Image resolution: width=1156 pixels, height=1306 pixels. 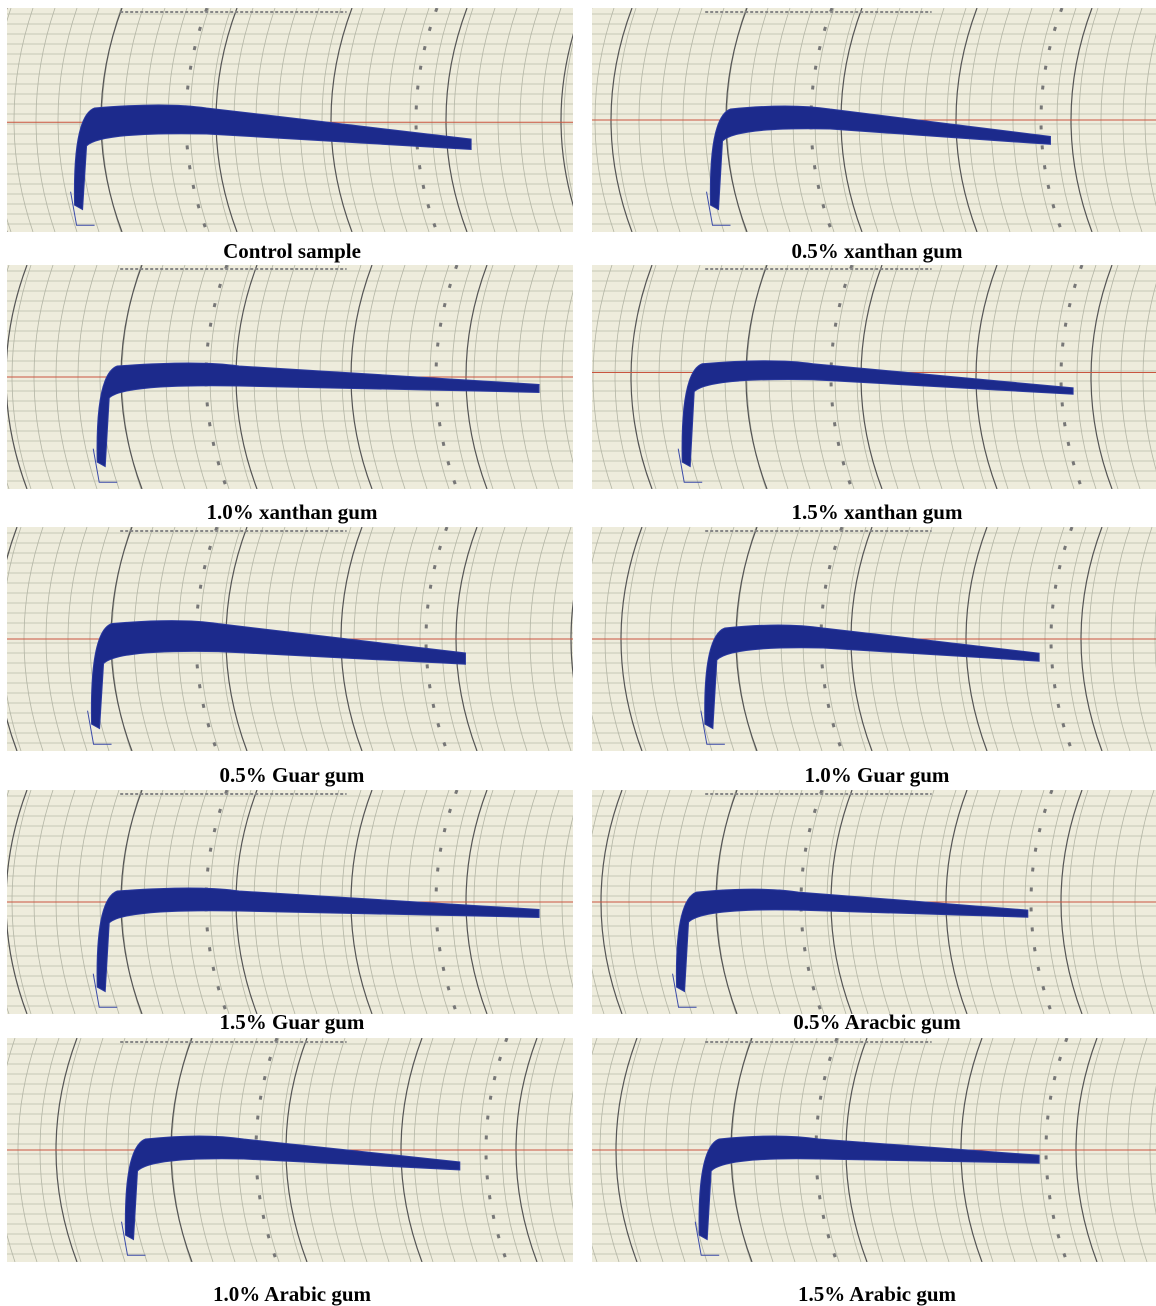 What do you see at coordinates (877, 1022) in the screenshot?
I see `caption: 0.5% Aracbic gum` at bounding box center [877, 1022].